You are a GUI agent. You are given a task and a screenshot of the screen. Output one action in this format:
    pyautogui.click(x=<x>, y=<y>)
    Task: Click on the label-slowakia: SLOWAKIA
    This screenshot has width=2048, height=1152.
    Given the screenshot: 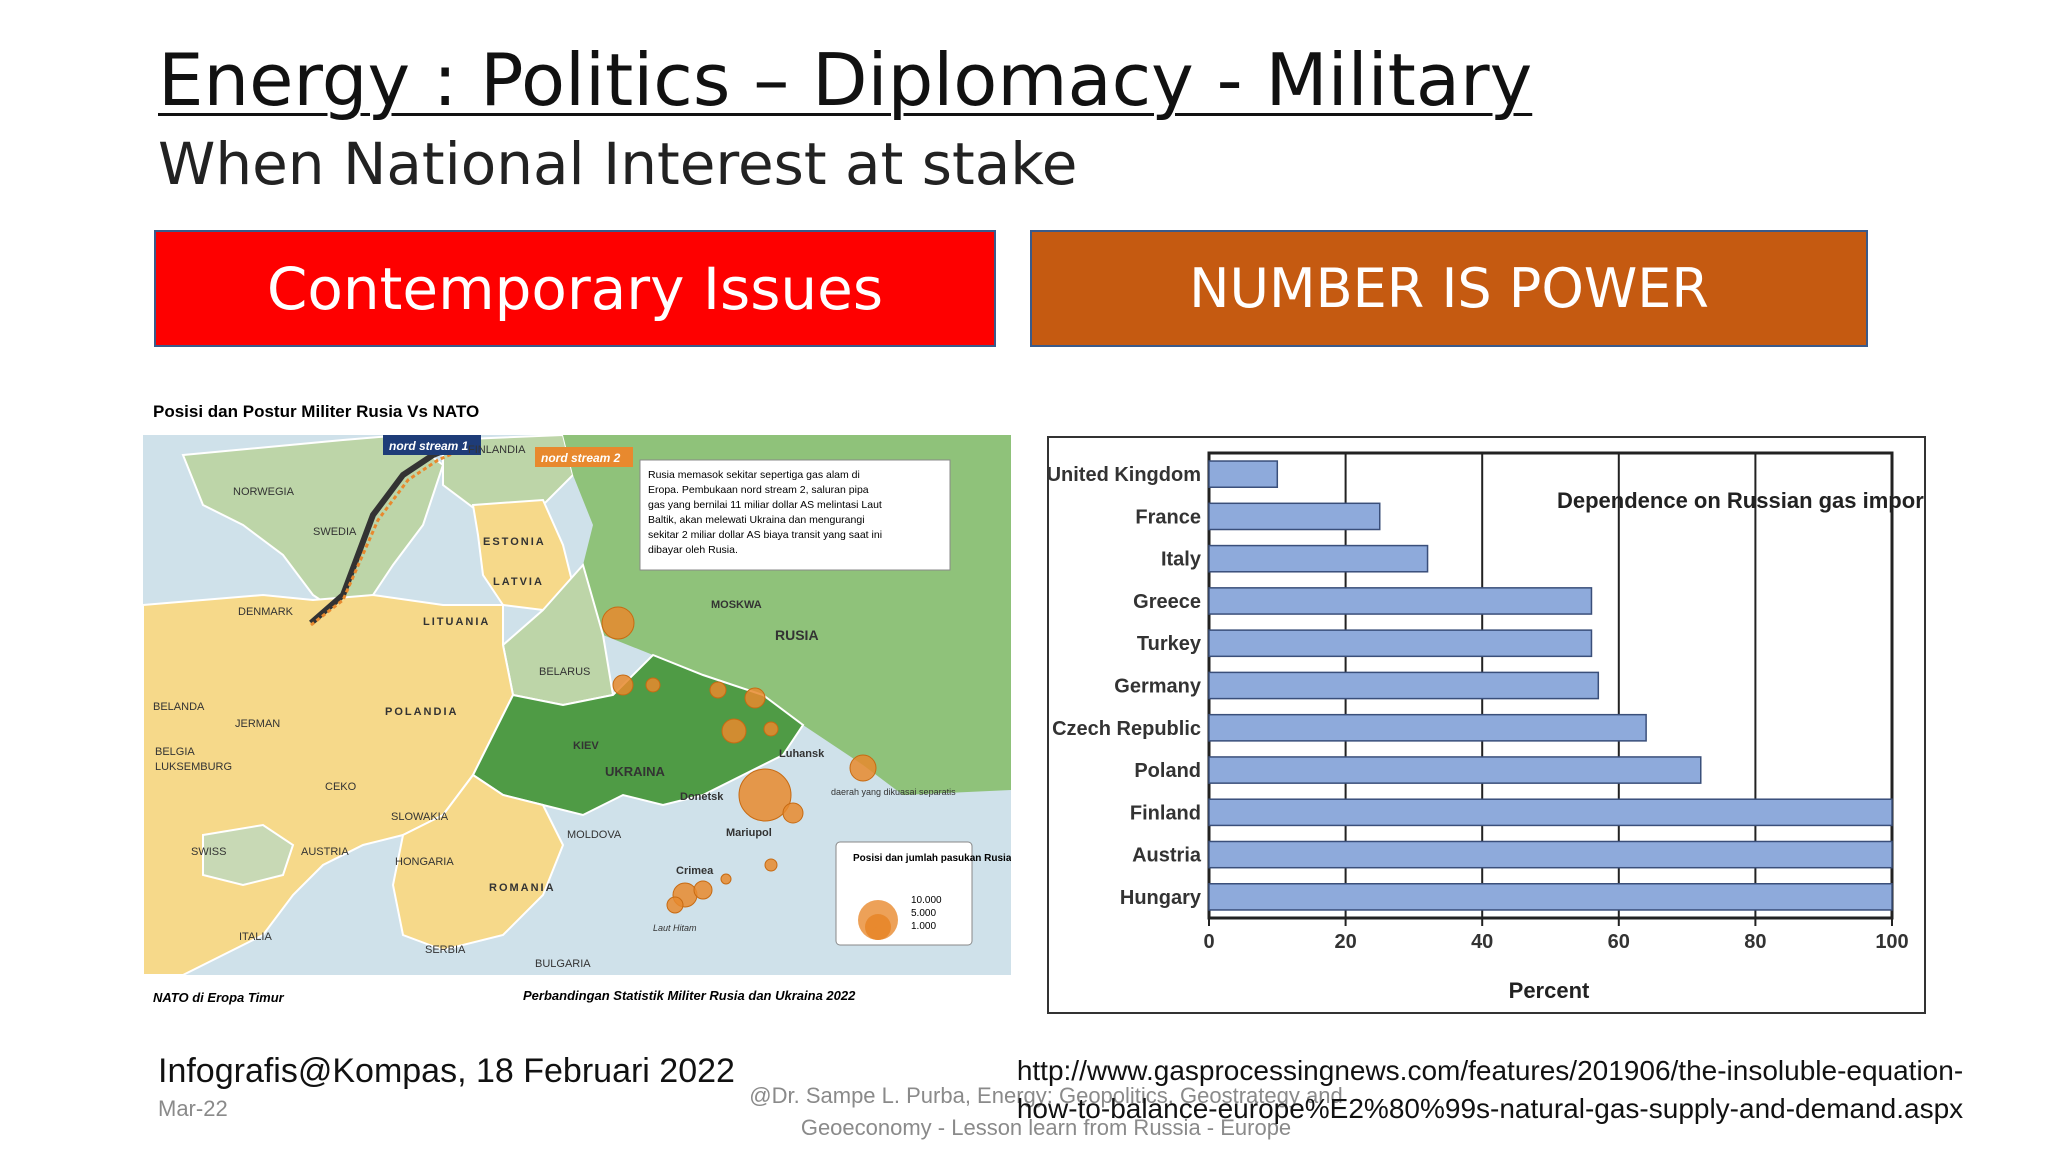 What is the action you would take?
    pyautogui.click(x=420, y=817)
    